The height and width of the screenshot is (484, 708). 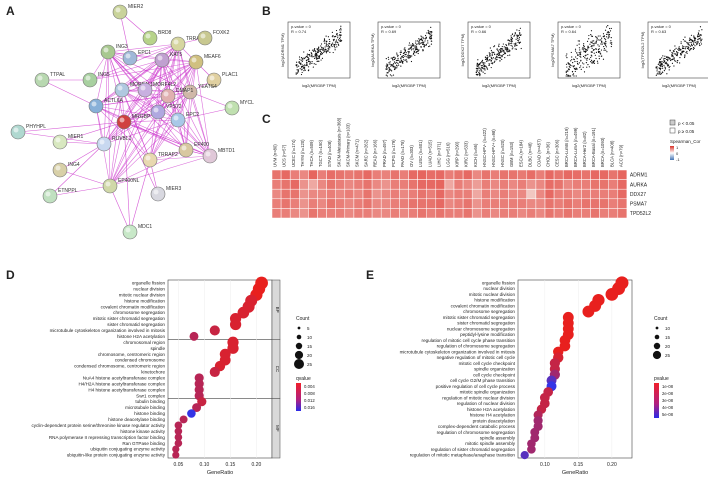 I want to click on heatmap-column-label: THCA (n=509), so click(x=311, y=153).